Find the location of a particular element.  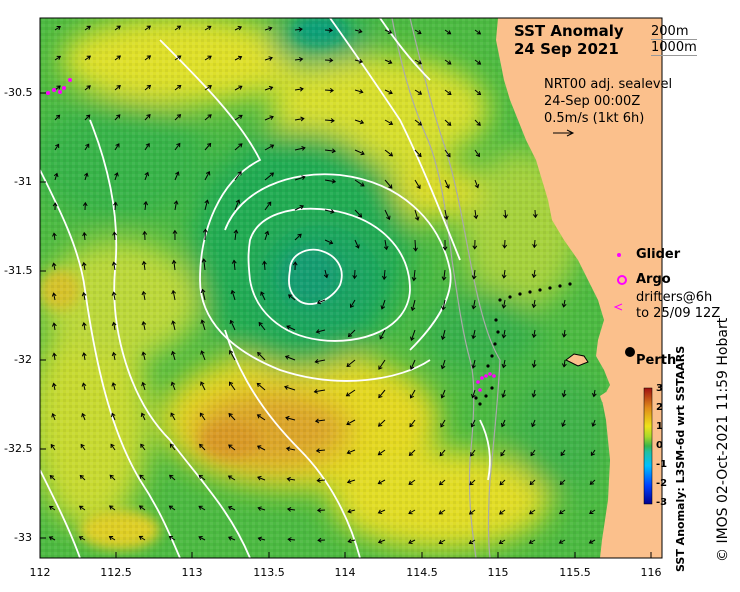

colorbar-tick: -2 is located at coordinates (662, 483).